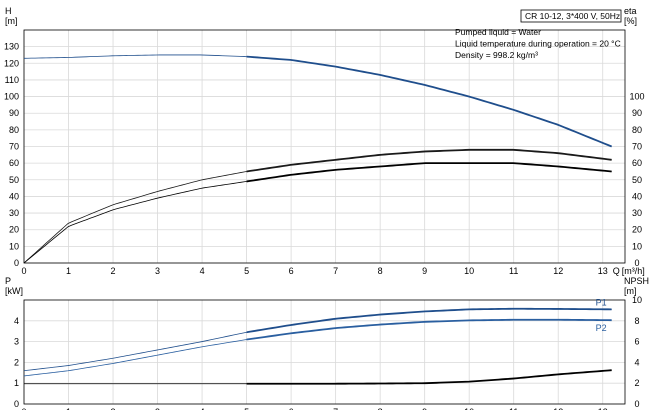  I want to click on top-x-tick-10: 10, so click(469, 271).